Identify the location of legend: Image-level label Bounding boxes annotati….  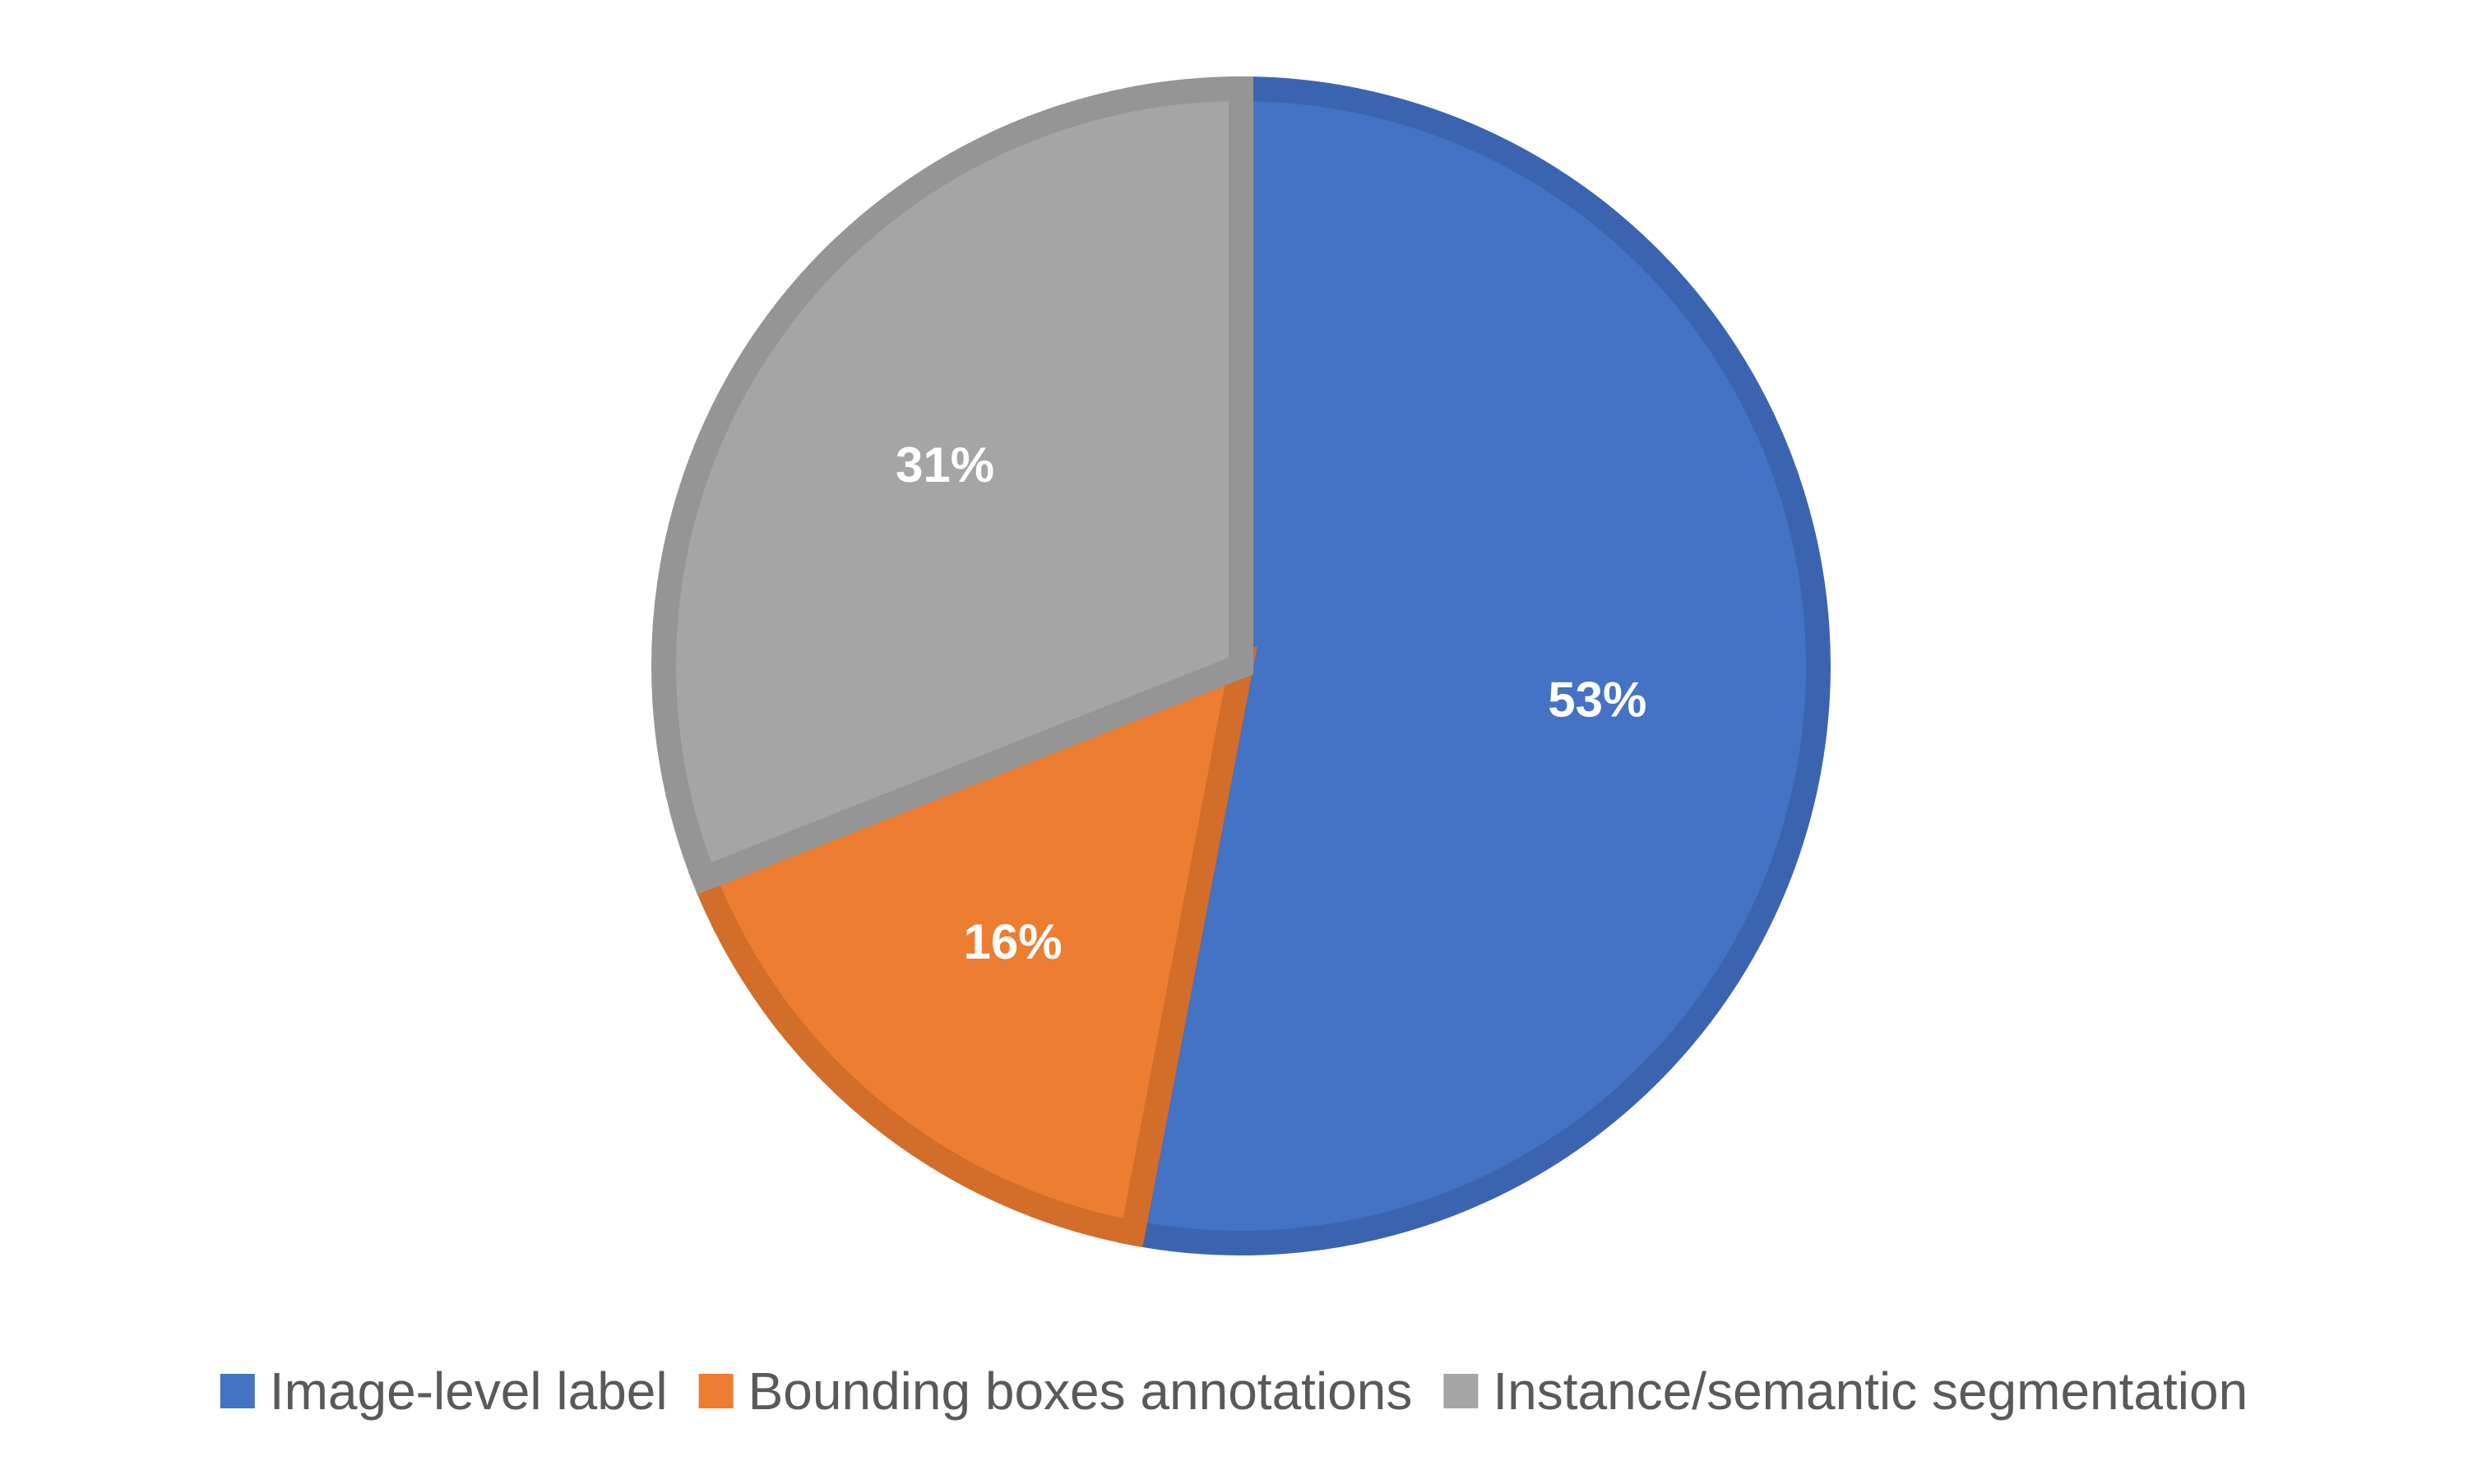
(1234, 1391).